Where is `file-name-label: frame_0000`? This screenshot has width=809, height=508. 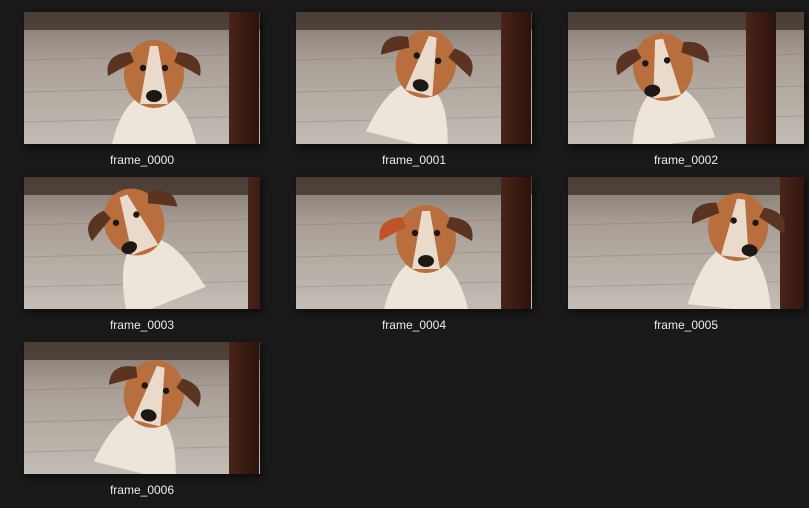 file-name-label: frame_0000 is located at coordinates (142, 160).